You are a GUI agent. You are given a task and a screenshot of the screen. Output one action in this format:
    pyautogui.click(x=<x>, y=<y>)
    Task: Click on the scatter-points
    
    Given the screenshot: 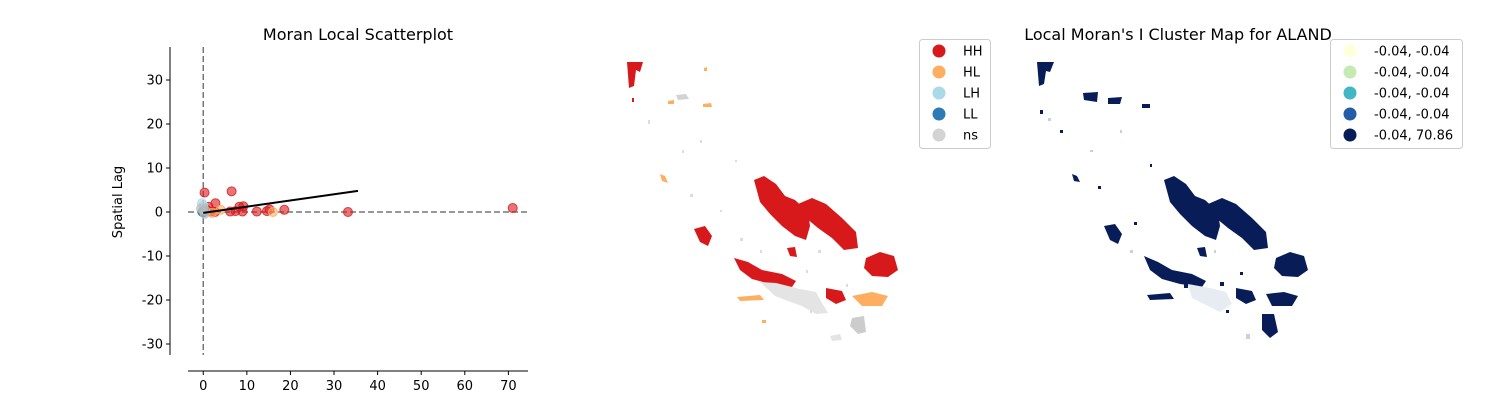 What is the action you would take?
    pyautogui.click(x=357, y=202)
    